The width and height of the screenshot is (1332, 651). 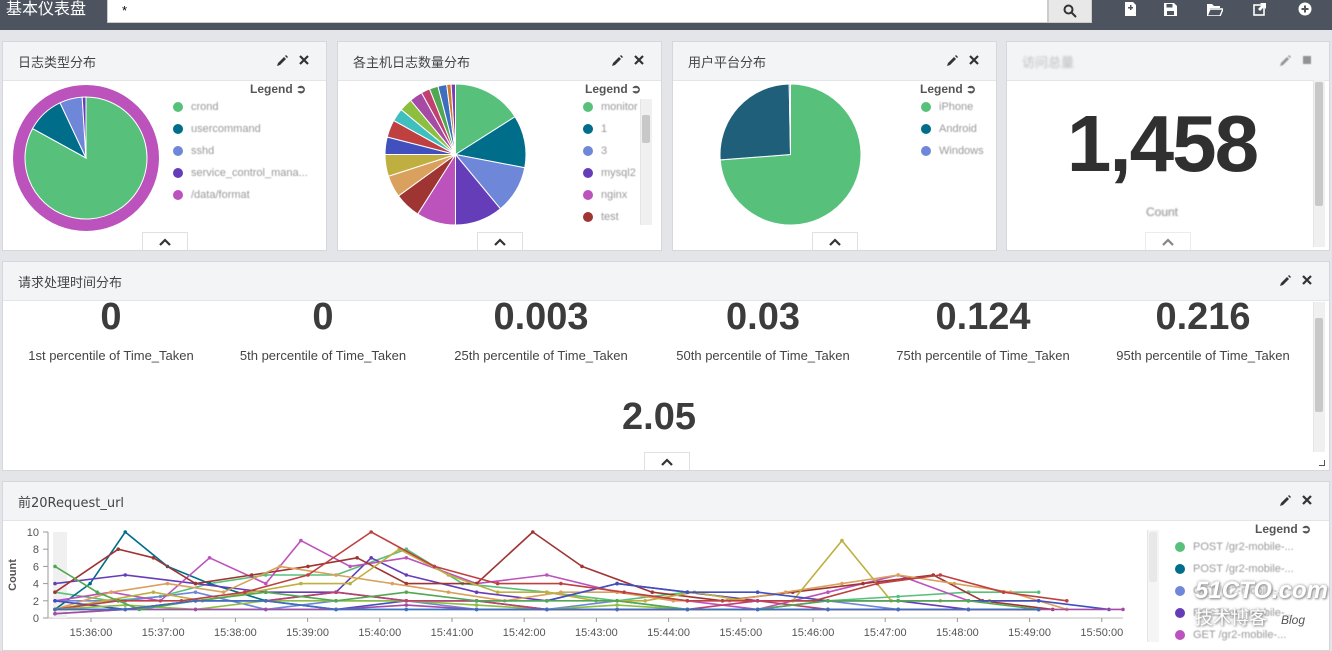 I want to click on legend-item: usercommand, so click(x=245, y=129).